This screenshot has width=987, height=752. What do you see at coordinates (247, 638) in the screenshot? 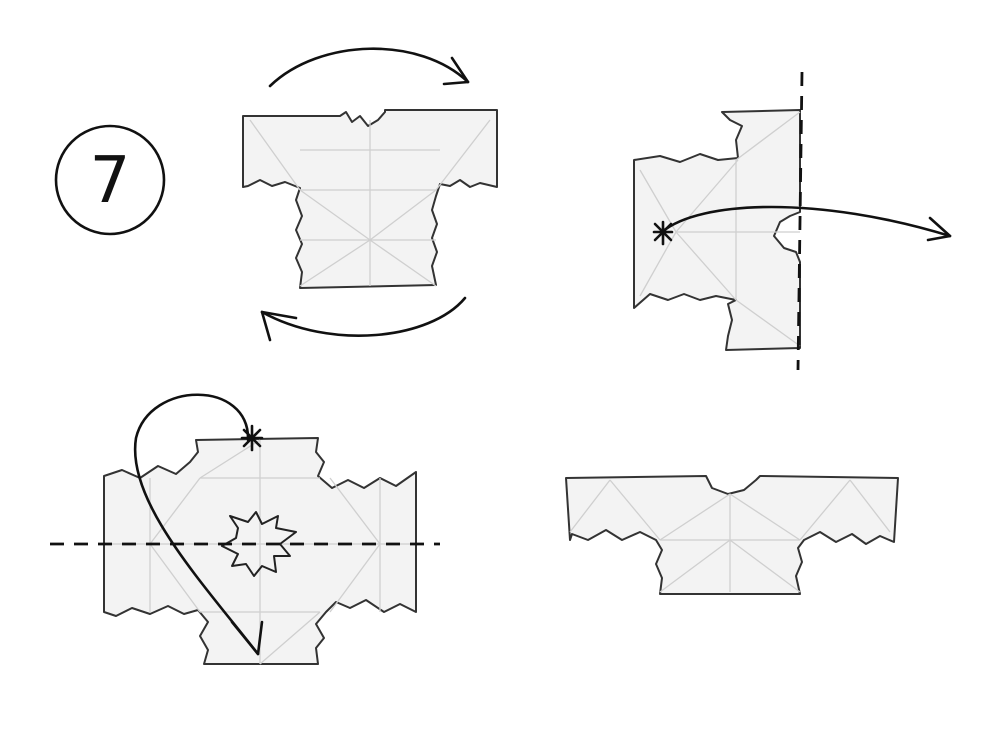
I see `fold-arrow-down-head` at bounding box center [247, 638].